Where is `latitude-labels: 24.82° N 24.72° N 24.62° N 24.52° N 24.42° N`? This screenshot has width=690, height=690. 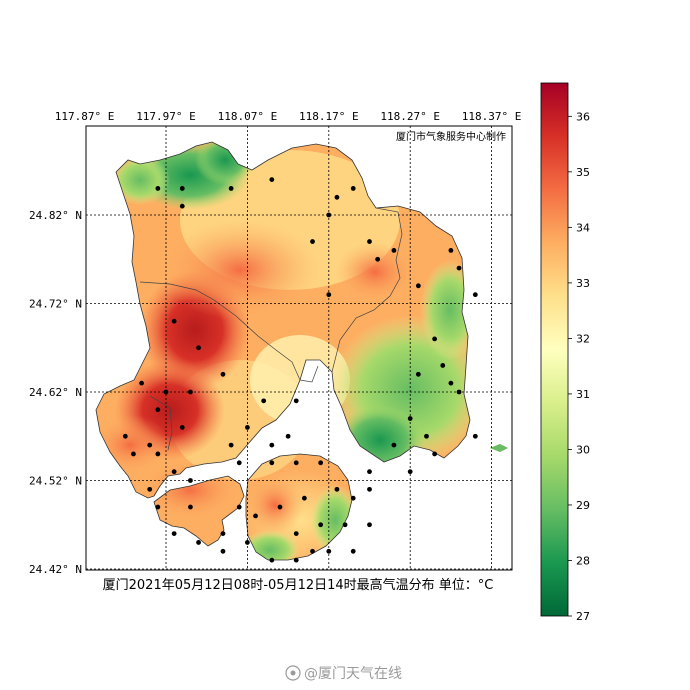
latitude-labels: 24.82° N 24.72° N 24.62° N 24.52° N 24.42° N is located at coordinates (55, 392).